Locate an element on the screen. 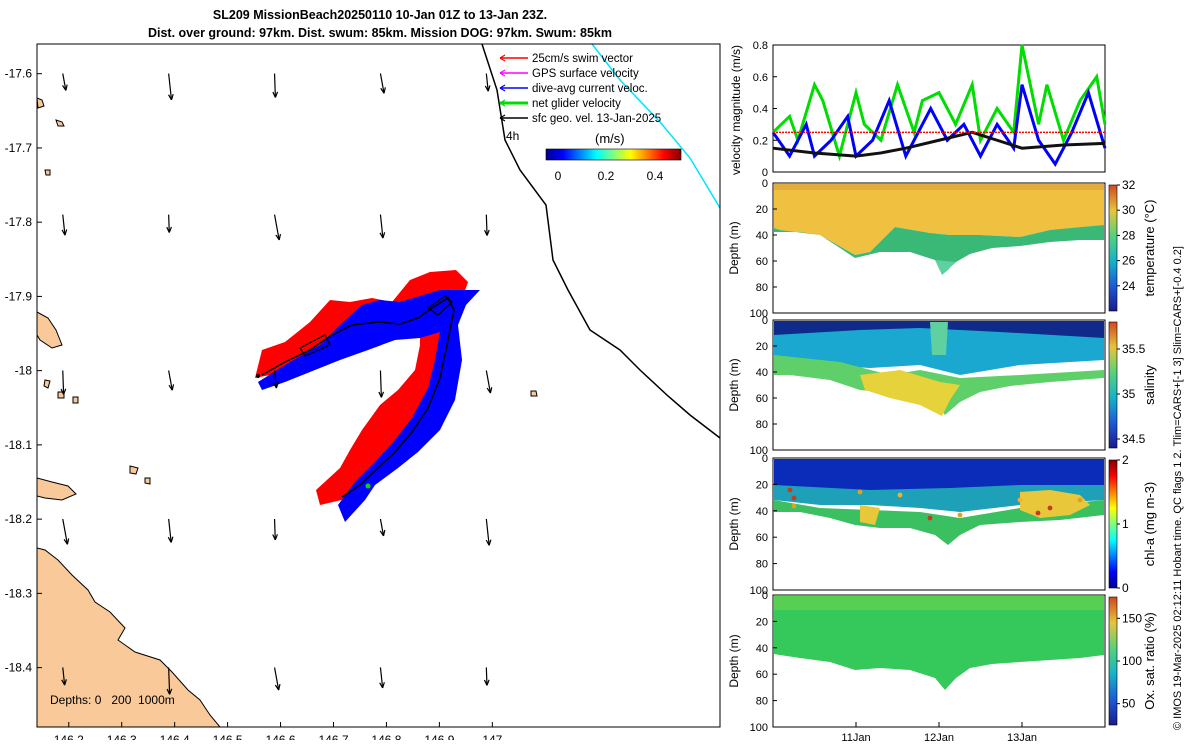 This screenshot has width=1200, height=750. velocity-panel: 0 0.2 0.4 0.6 0.8 velocity magnitude (m/s) is located at coordinates (918, 109).